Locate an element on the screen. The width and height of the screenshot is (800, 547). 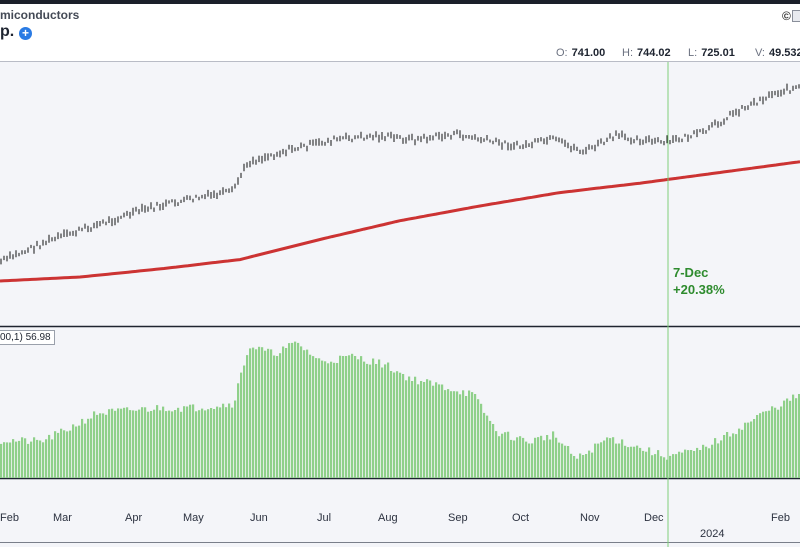
copyright-icon: © is located at coordinates (786, 16).